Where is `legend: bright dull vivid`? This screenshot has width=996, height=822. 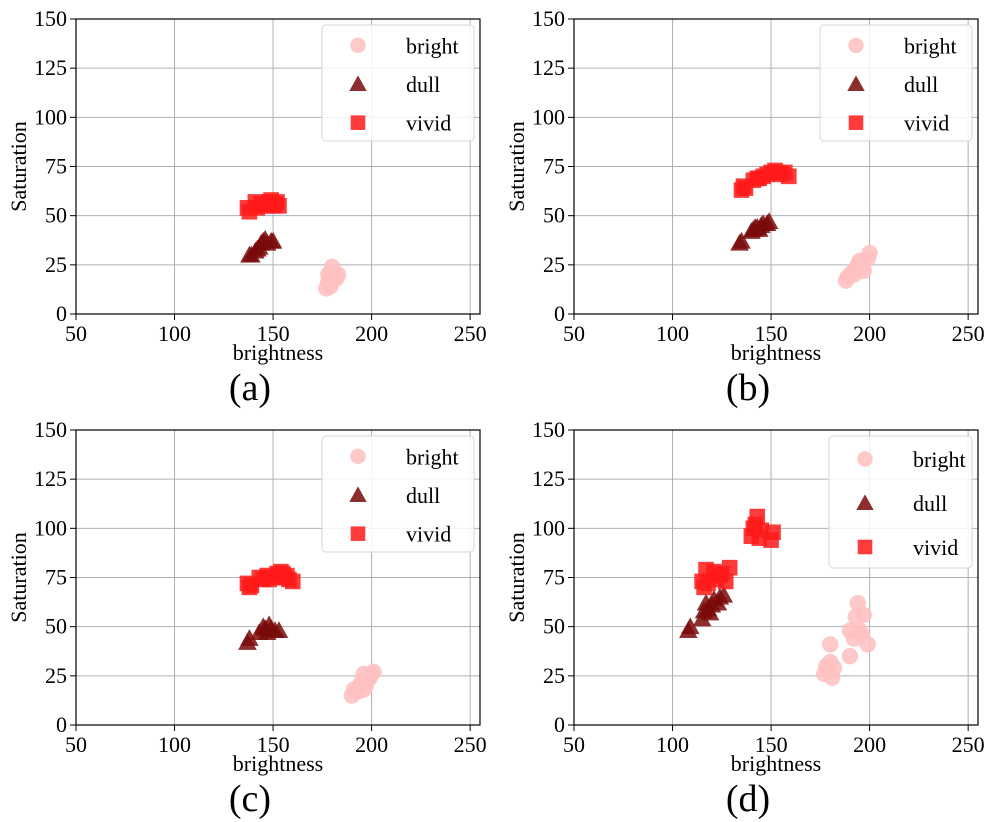
legend: bright dull vivid is located at coordinates (398, 83).